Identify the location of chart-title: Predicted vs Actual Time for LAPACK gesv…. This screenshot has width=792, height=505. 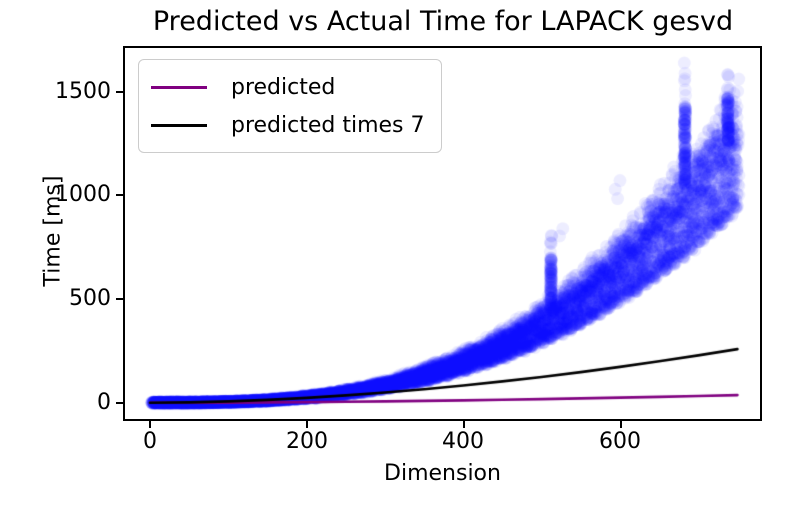
(443, 21).